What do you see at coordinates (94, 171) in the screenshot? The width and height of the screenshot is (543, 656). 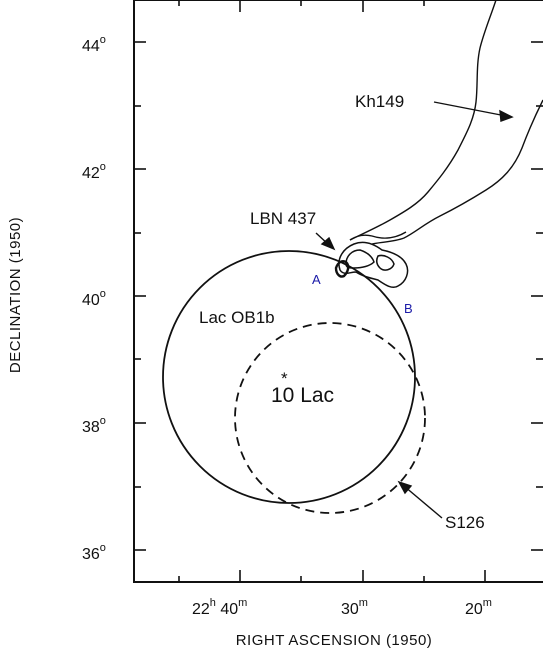 I see `y-tick-label: 42o` at bounding box center [94, 171].